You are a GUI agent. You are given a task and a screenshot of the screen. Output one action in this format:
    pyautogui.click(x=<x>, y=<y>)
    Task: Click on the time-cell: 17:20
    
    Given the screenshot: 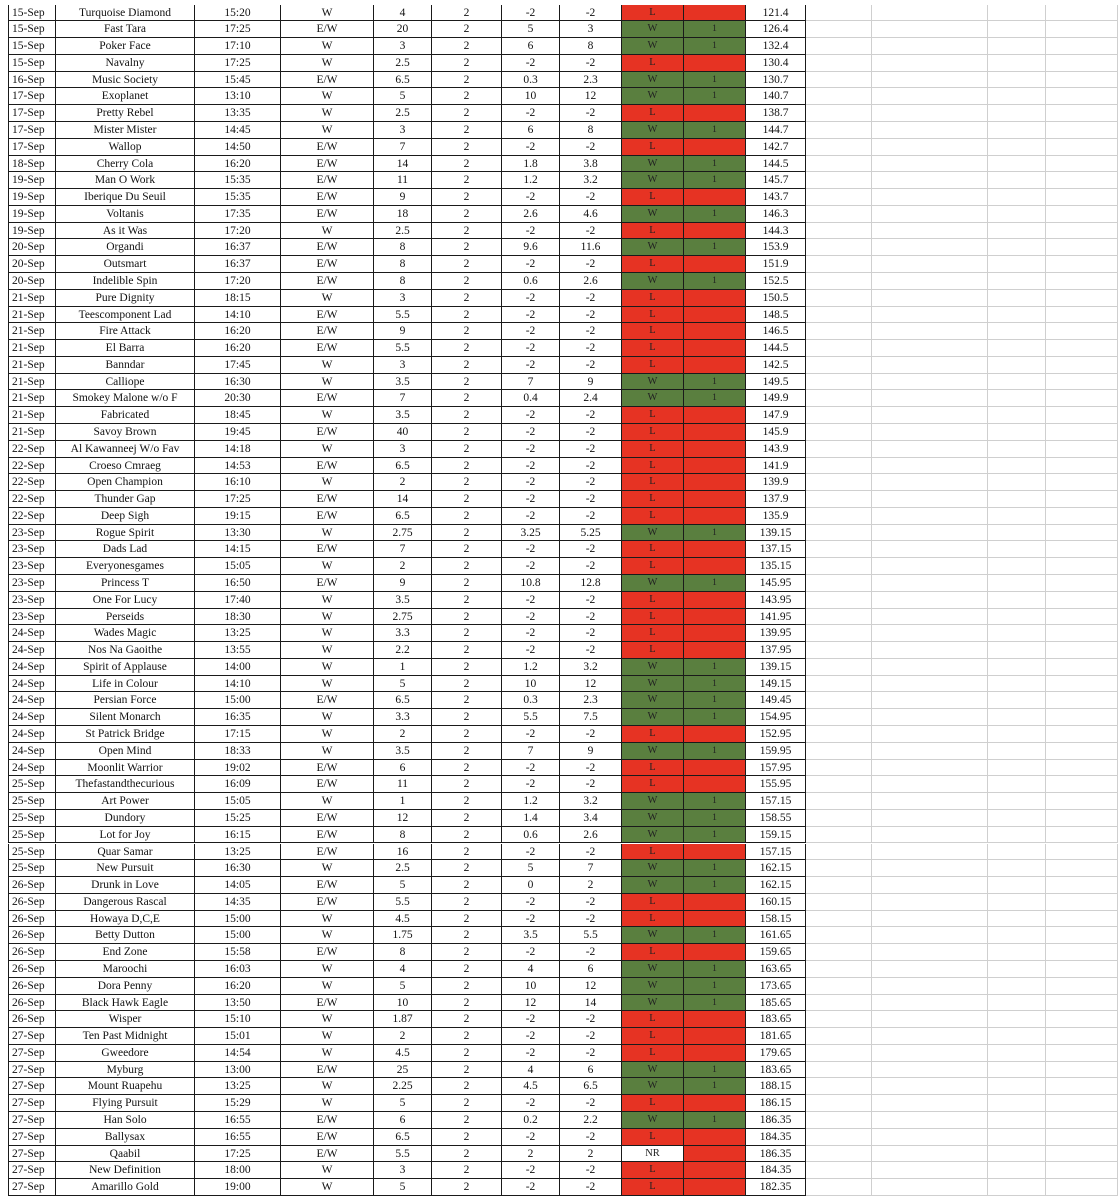 What is the action you would take?
    pyautogui.click(x=238, y=281)
    